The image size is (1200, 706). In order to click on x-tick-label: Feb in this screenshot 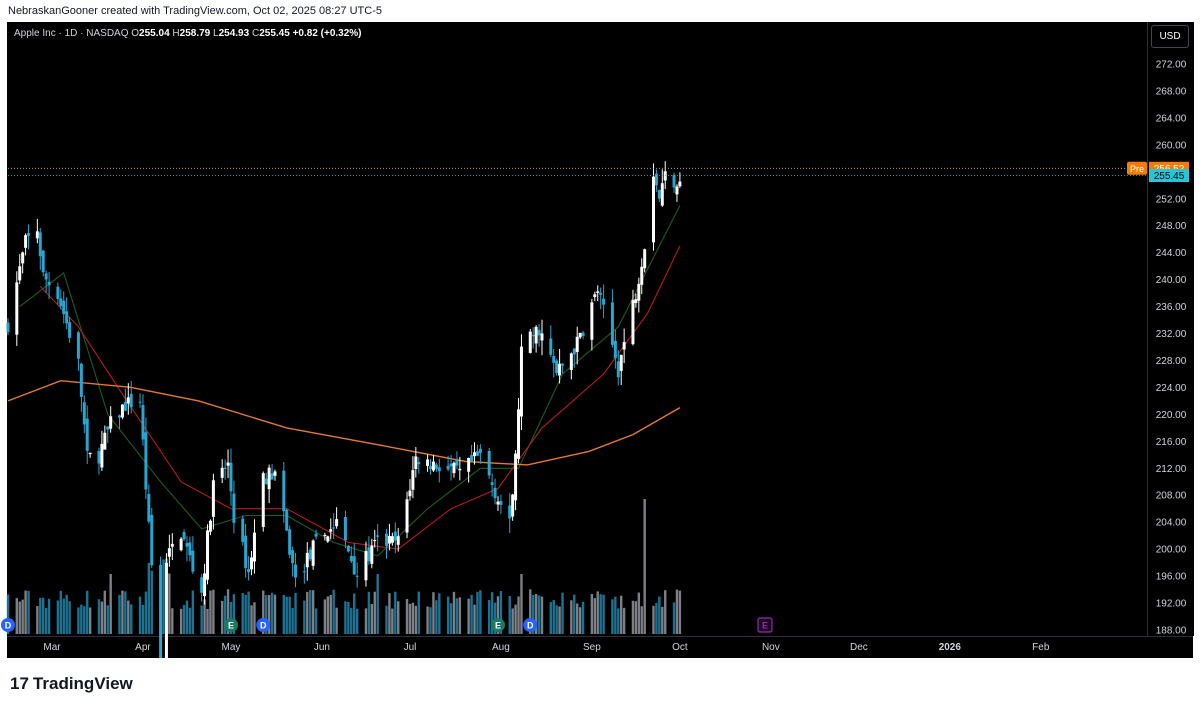, I will do `click(1041, 647)`.